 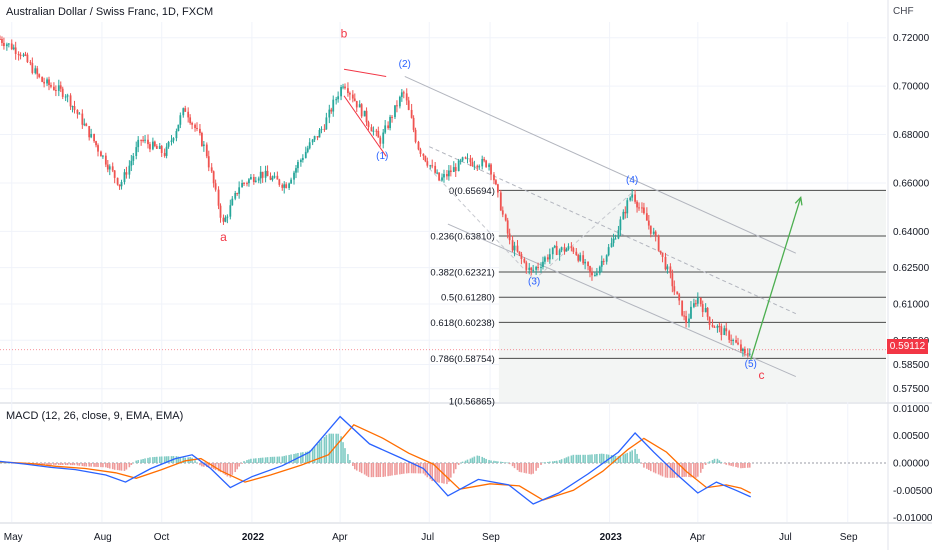 I want to click on wave-label: (1), so click(x=382, y=156).